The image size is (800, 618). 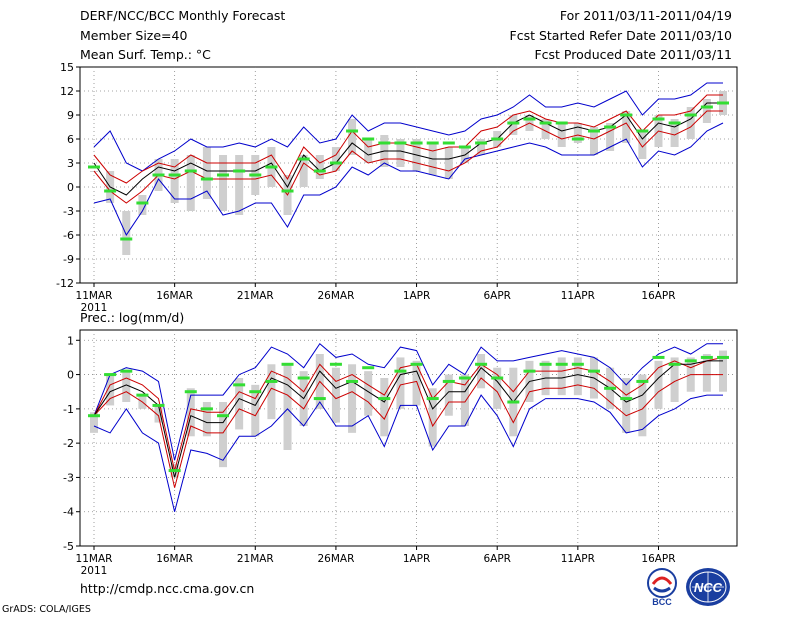 What do you see at coordinates (68, 443) in the screenshot?
I see `prec-ytick-label: -2` at bounding box center [68, 443].